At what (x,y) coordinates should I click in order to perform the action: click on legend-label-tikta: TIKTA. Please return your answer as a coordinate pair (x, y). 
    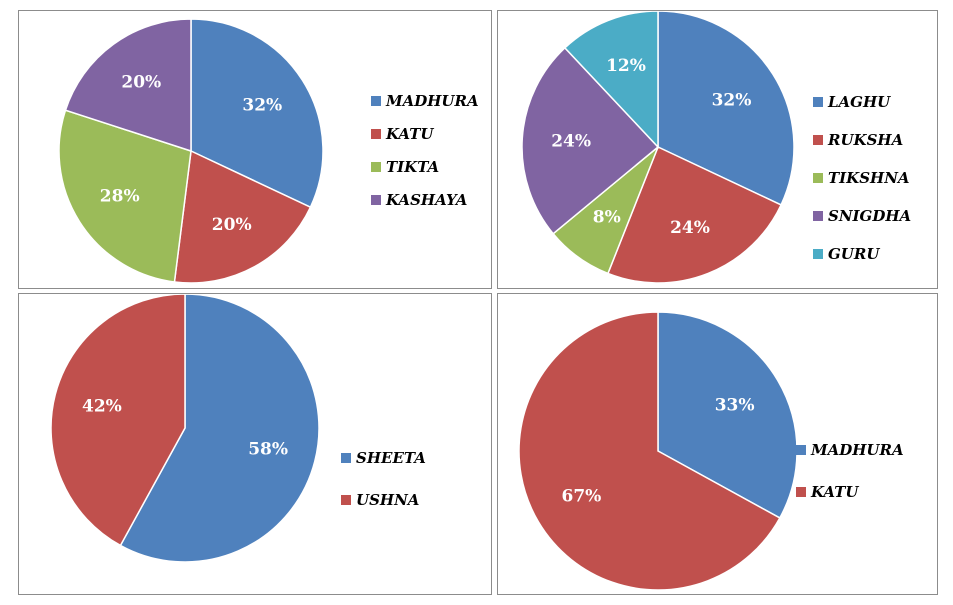
    Looking at the image, I should click on (412, 167).